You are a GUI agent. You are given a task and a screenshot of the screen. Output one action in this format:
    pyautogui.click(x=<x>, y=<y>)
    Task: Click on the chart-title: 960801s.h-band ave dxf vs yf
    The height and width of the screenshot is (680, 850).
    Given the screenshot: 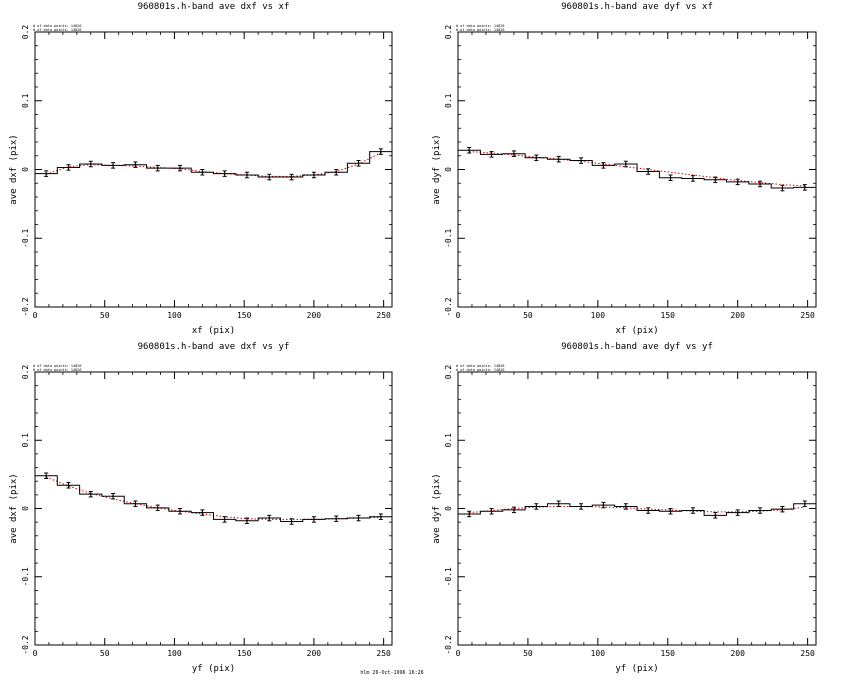 What is the action you would take?
    pyautogui.click(x=214, y=347)
    